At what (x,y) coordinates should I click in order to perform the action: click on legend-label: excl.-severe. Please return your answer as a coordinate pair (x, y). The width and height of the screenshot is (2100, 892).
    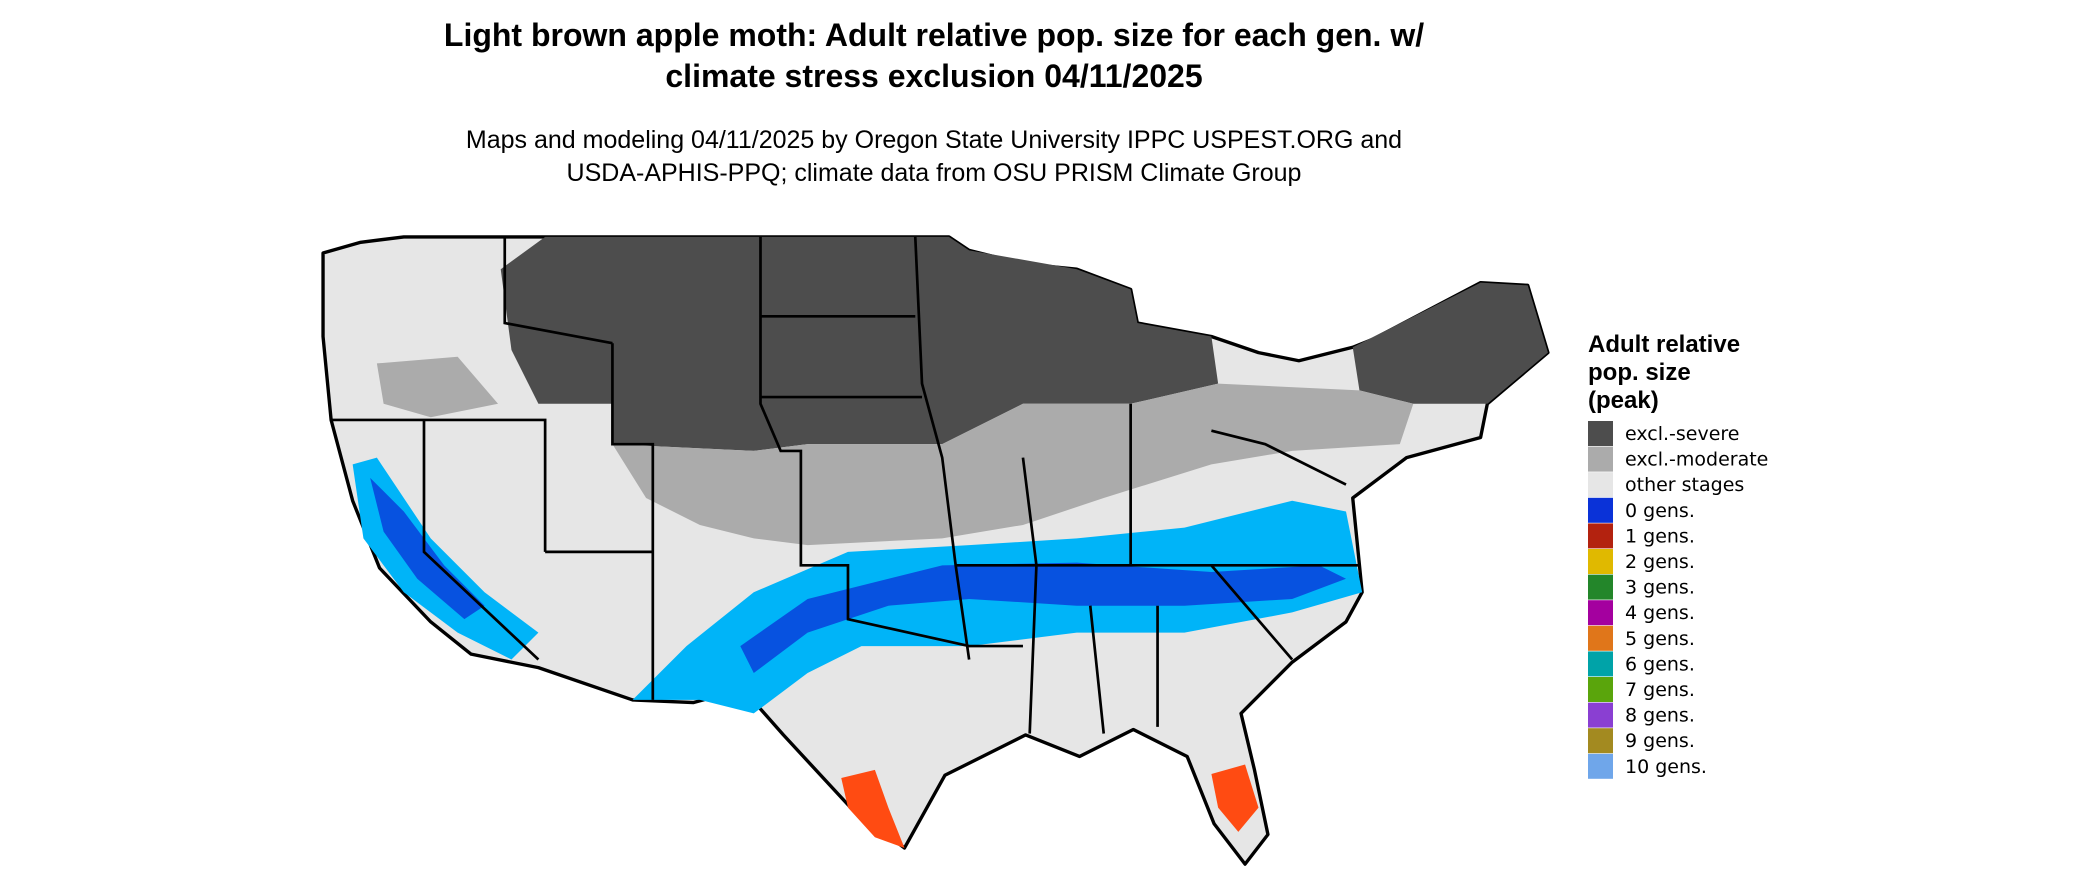
    Looking at the image, I should click on (1682, 434).